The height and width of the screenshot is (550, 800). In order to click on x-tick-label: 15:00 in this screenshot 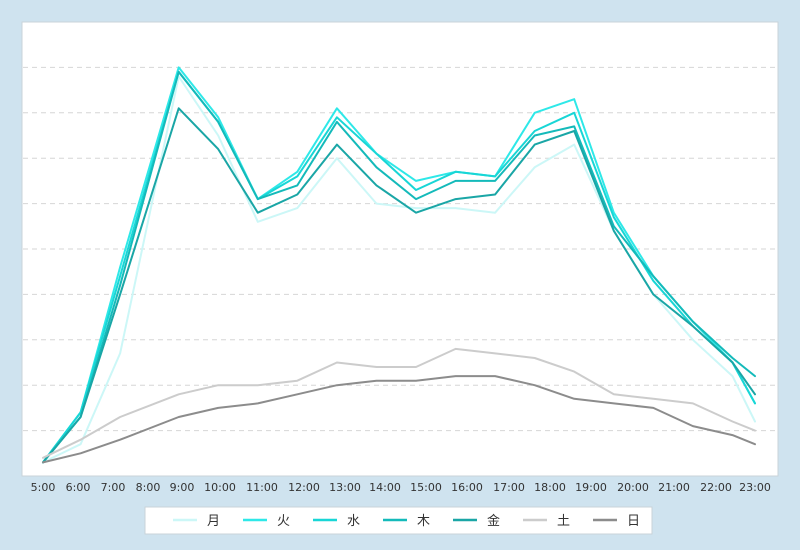, I will do `click(426, 487)`.